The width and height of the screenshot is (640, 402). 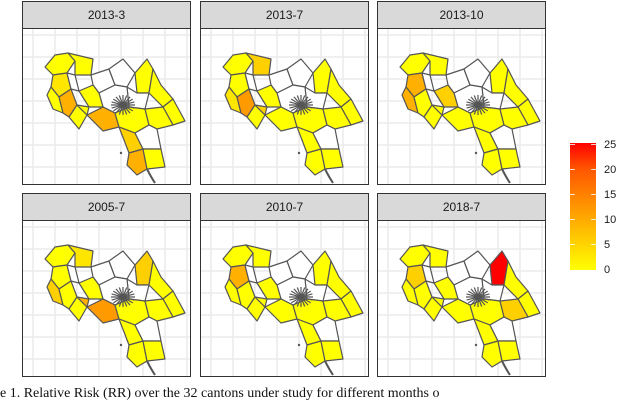 I want to click on facet-panel-2005-7: 2005-7, so click(x=106, y=285).